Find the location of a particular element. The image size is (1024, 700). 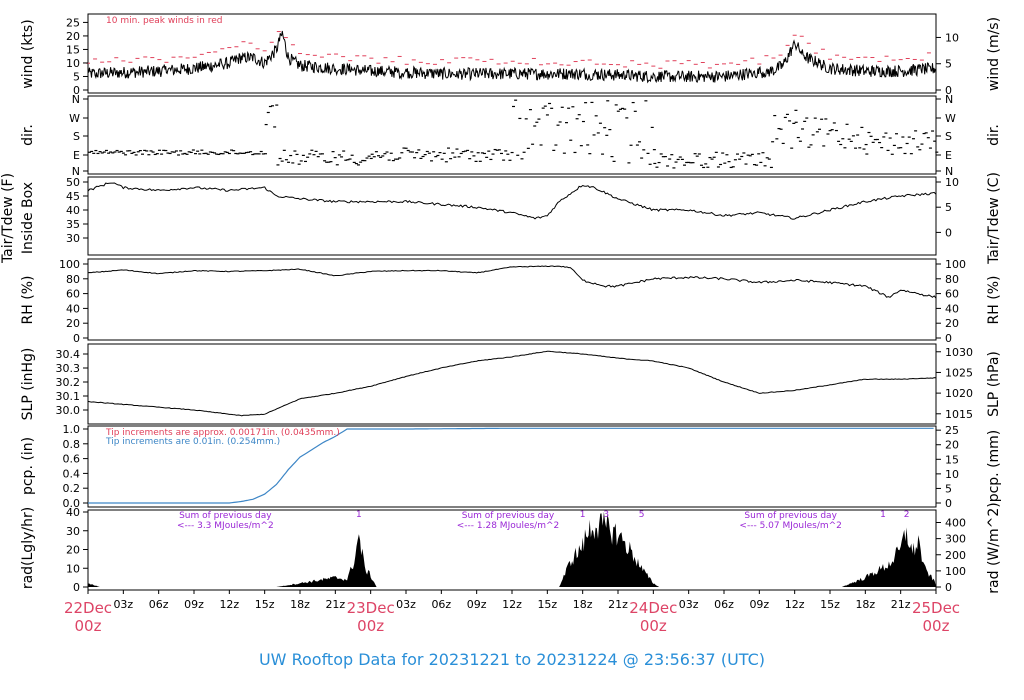

precip-accumulation-line is located at coordinates (511, 465).